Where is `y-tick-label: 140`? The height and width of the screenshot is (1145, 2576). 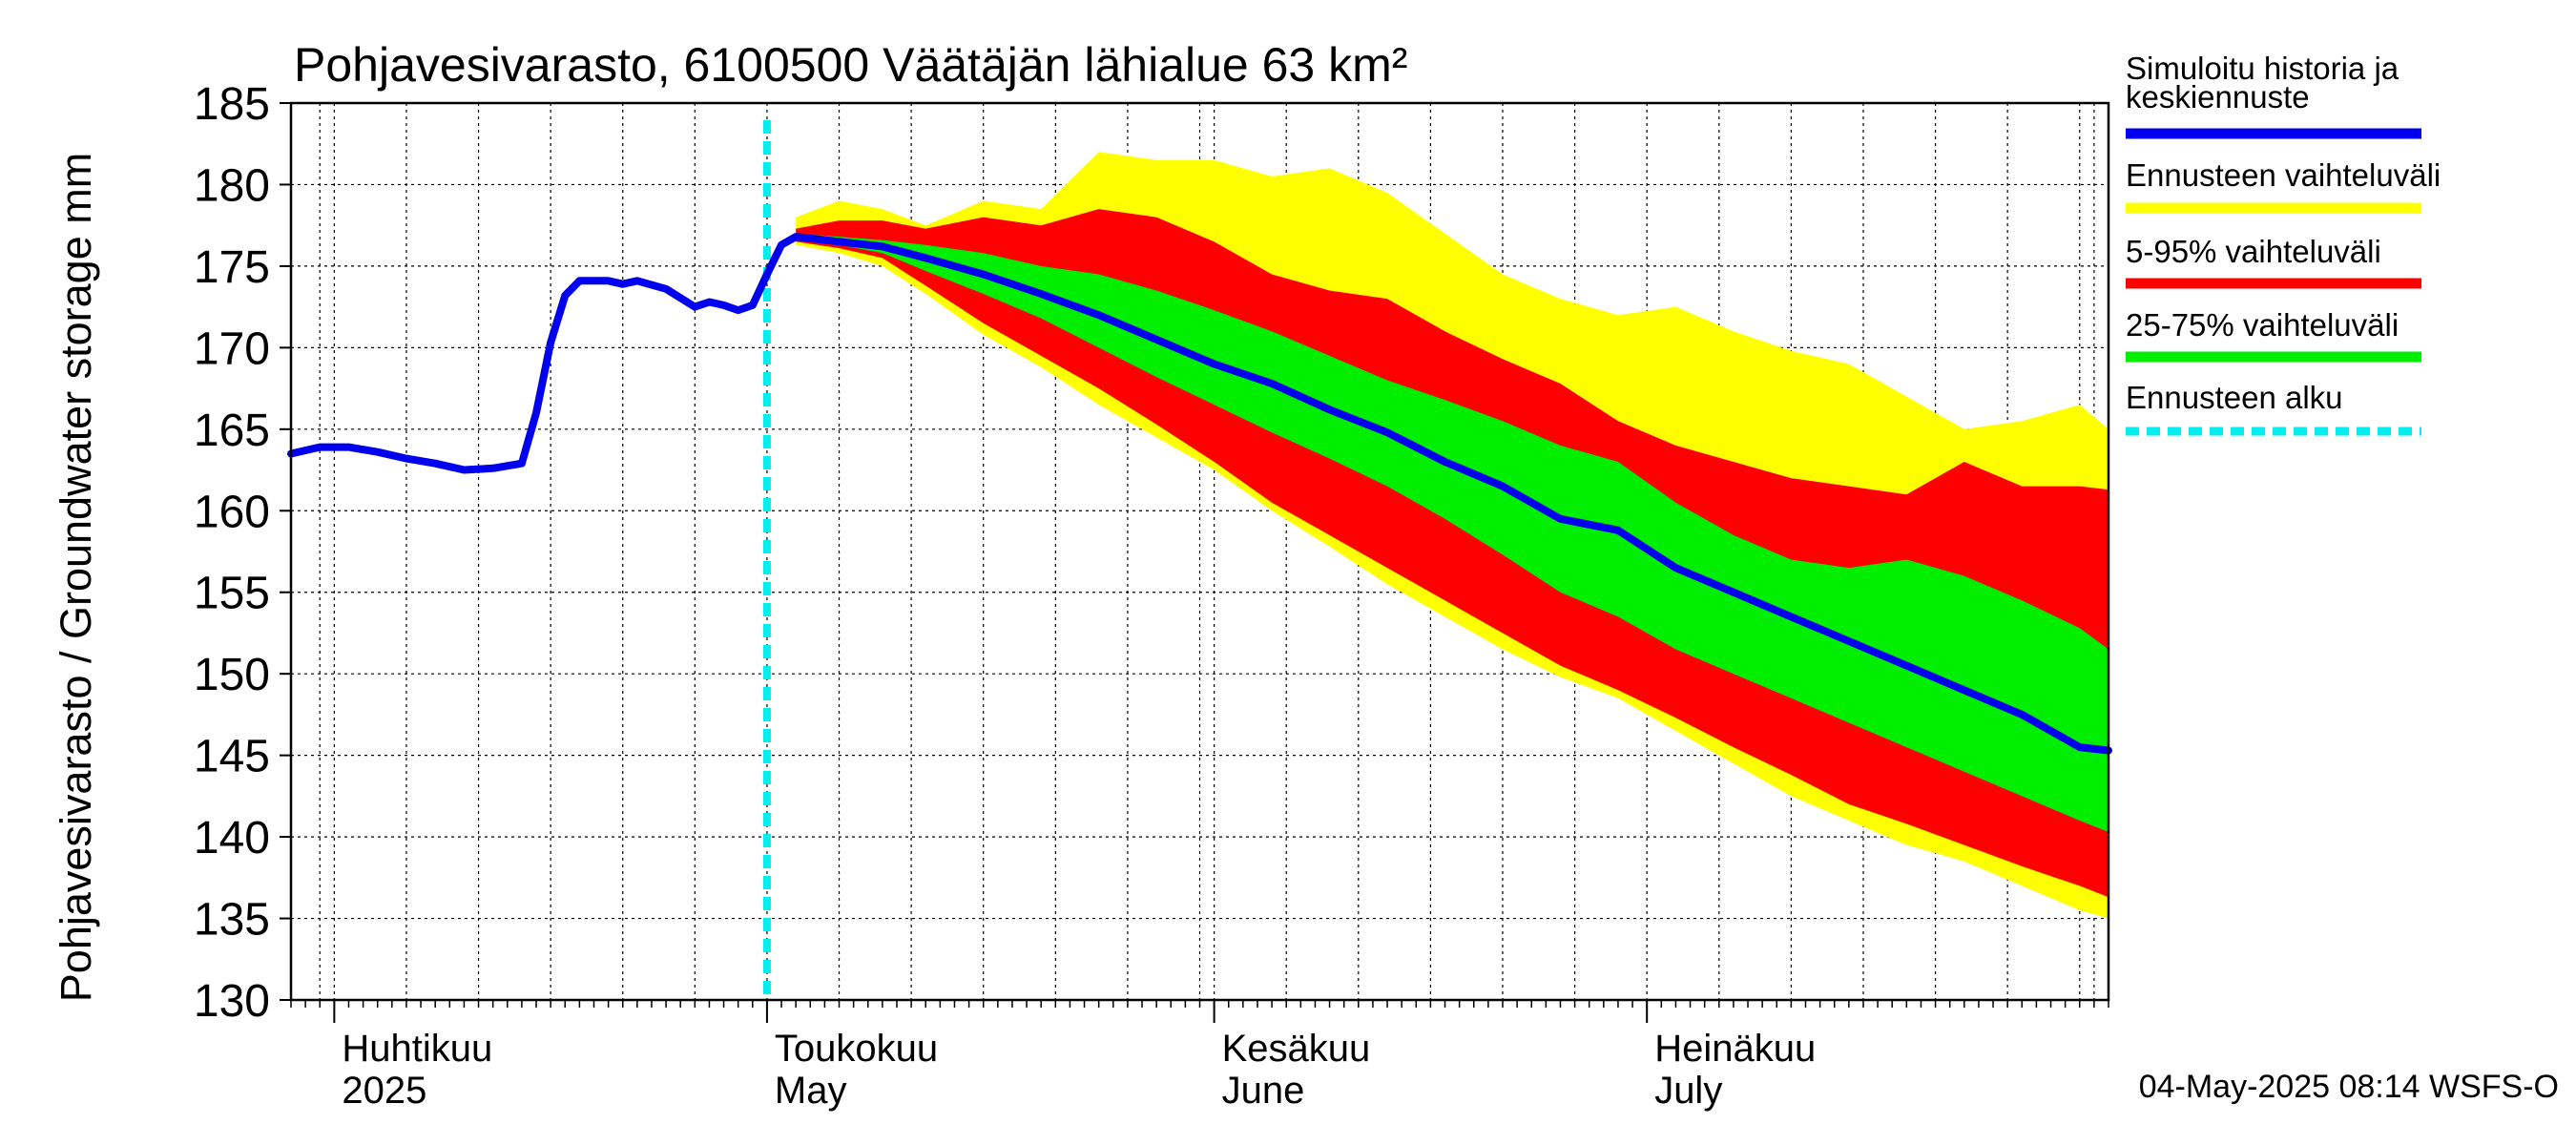
y-tick-label: 140 is located at coordinates (232, 838).